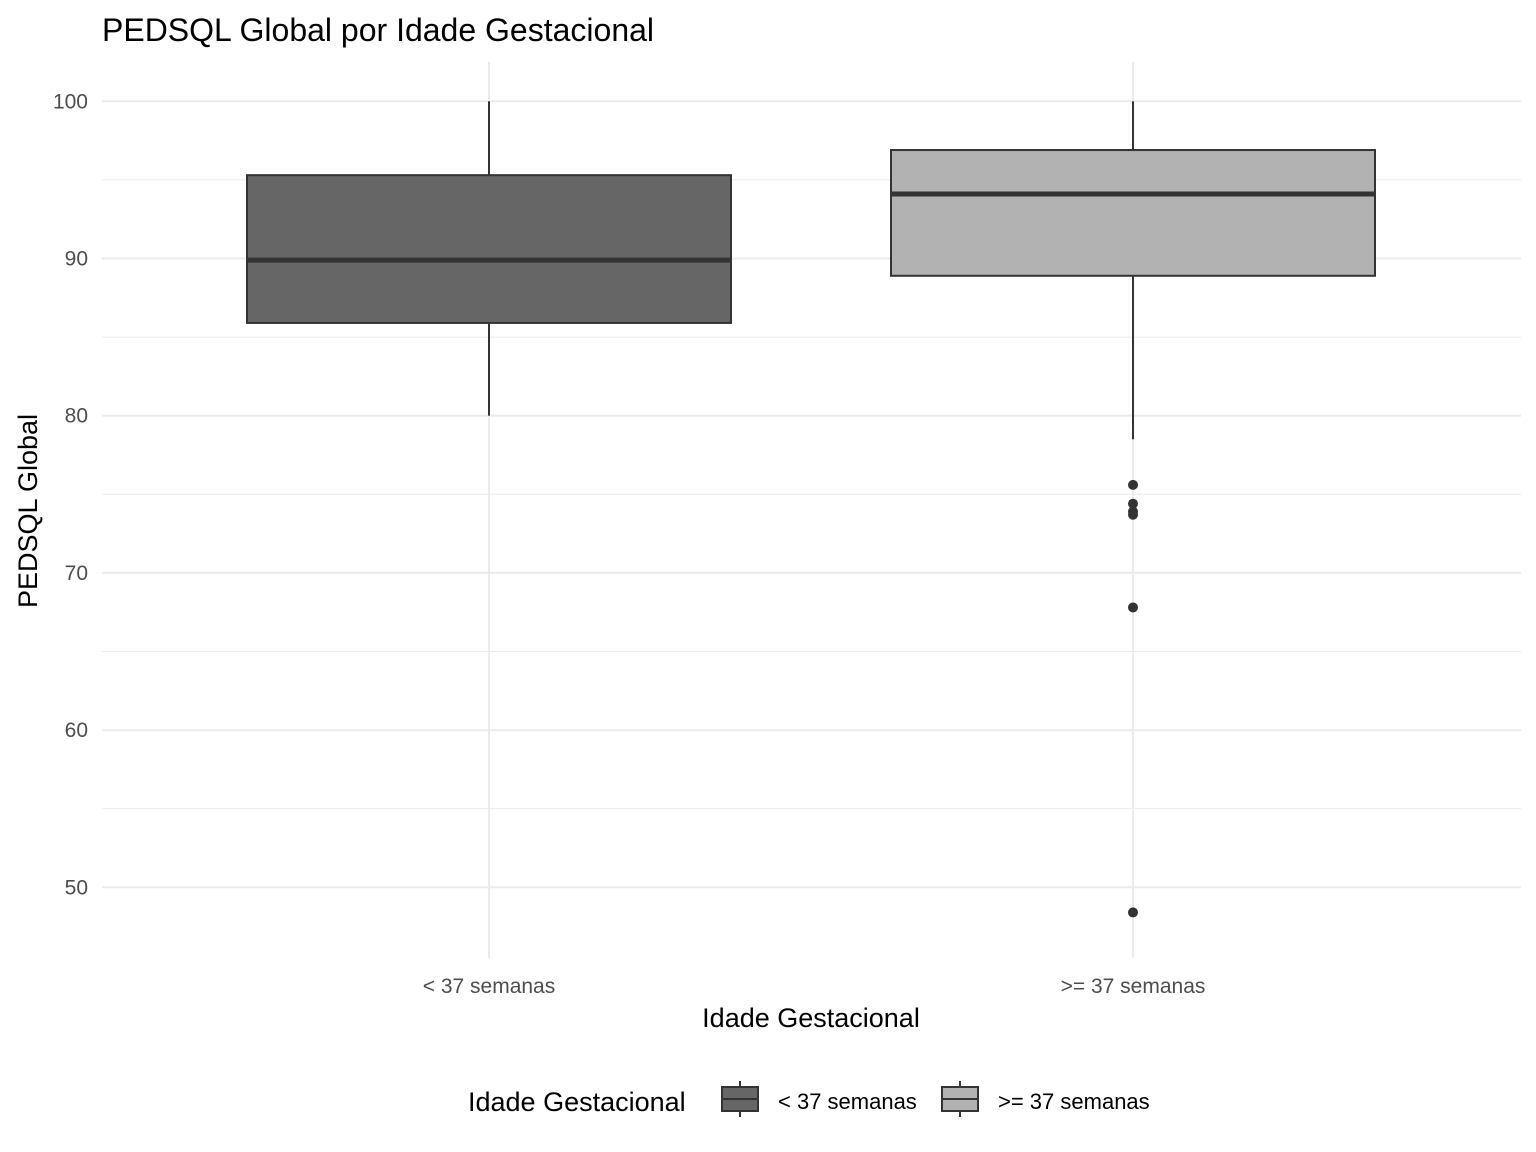 The image size is (1536, 1152). Describe the element at coordinates (489, 986) in the screenshot. I see `x-tick-label: < 37 semanas` at that location.